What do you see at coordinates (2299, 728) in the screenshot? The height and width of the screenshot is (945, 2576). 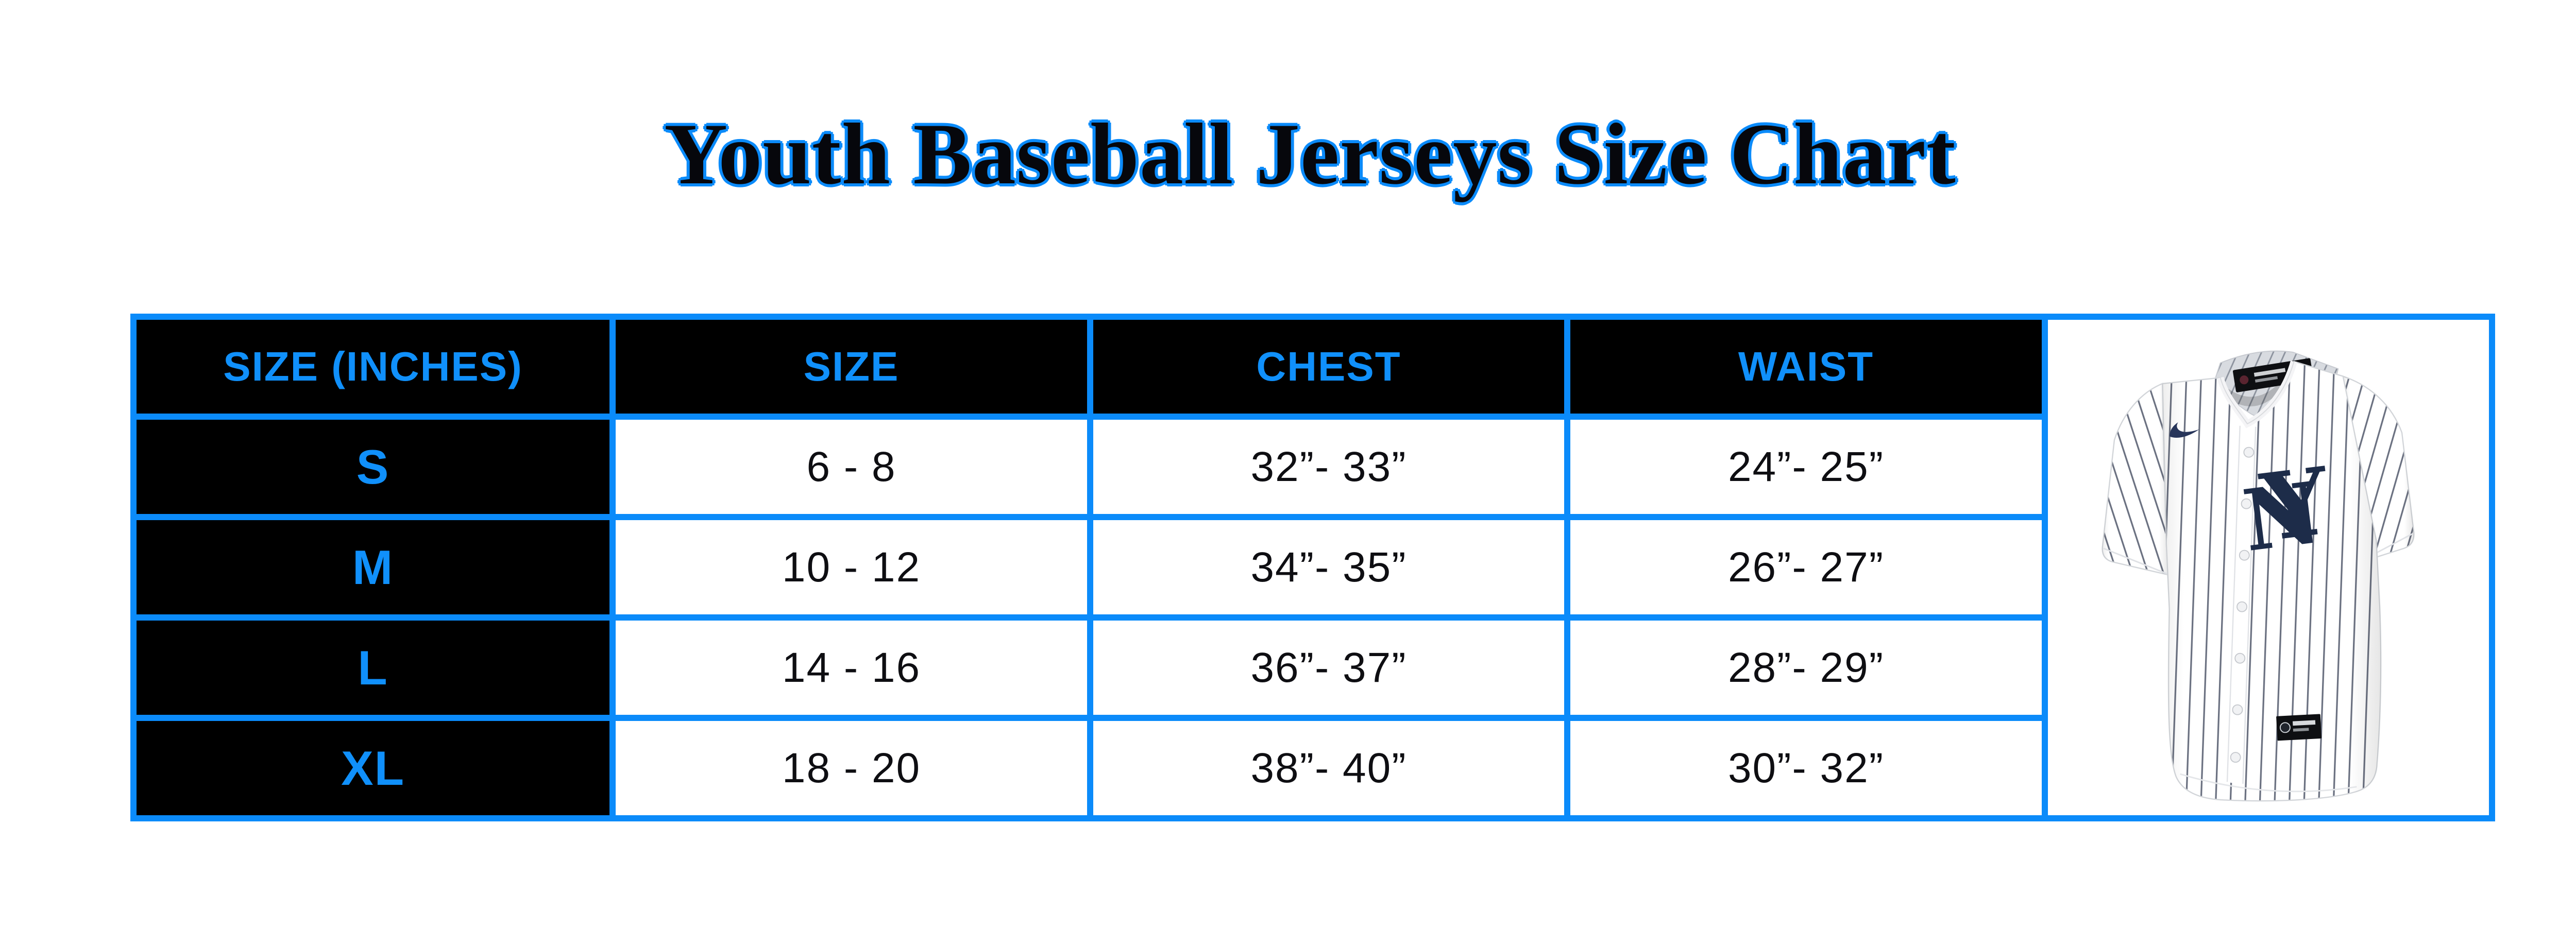 I see `jersey-jock-tag` at bounding box center [2299, 728].